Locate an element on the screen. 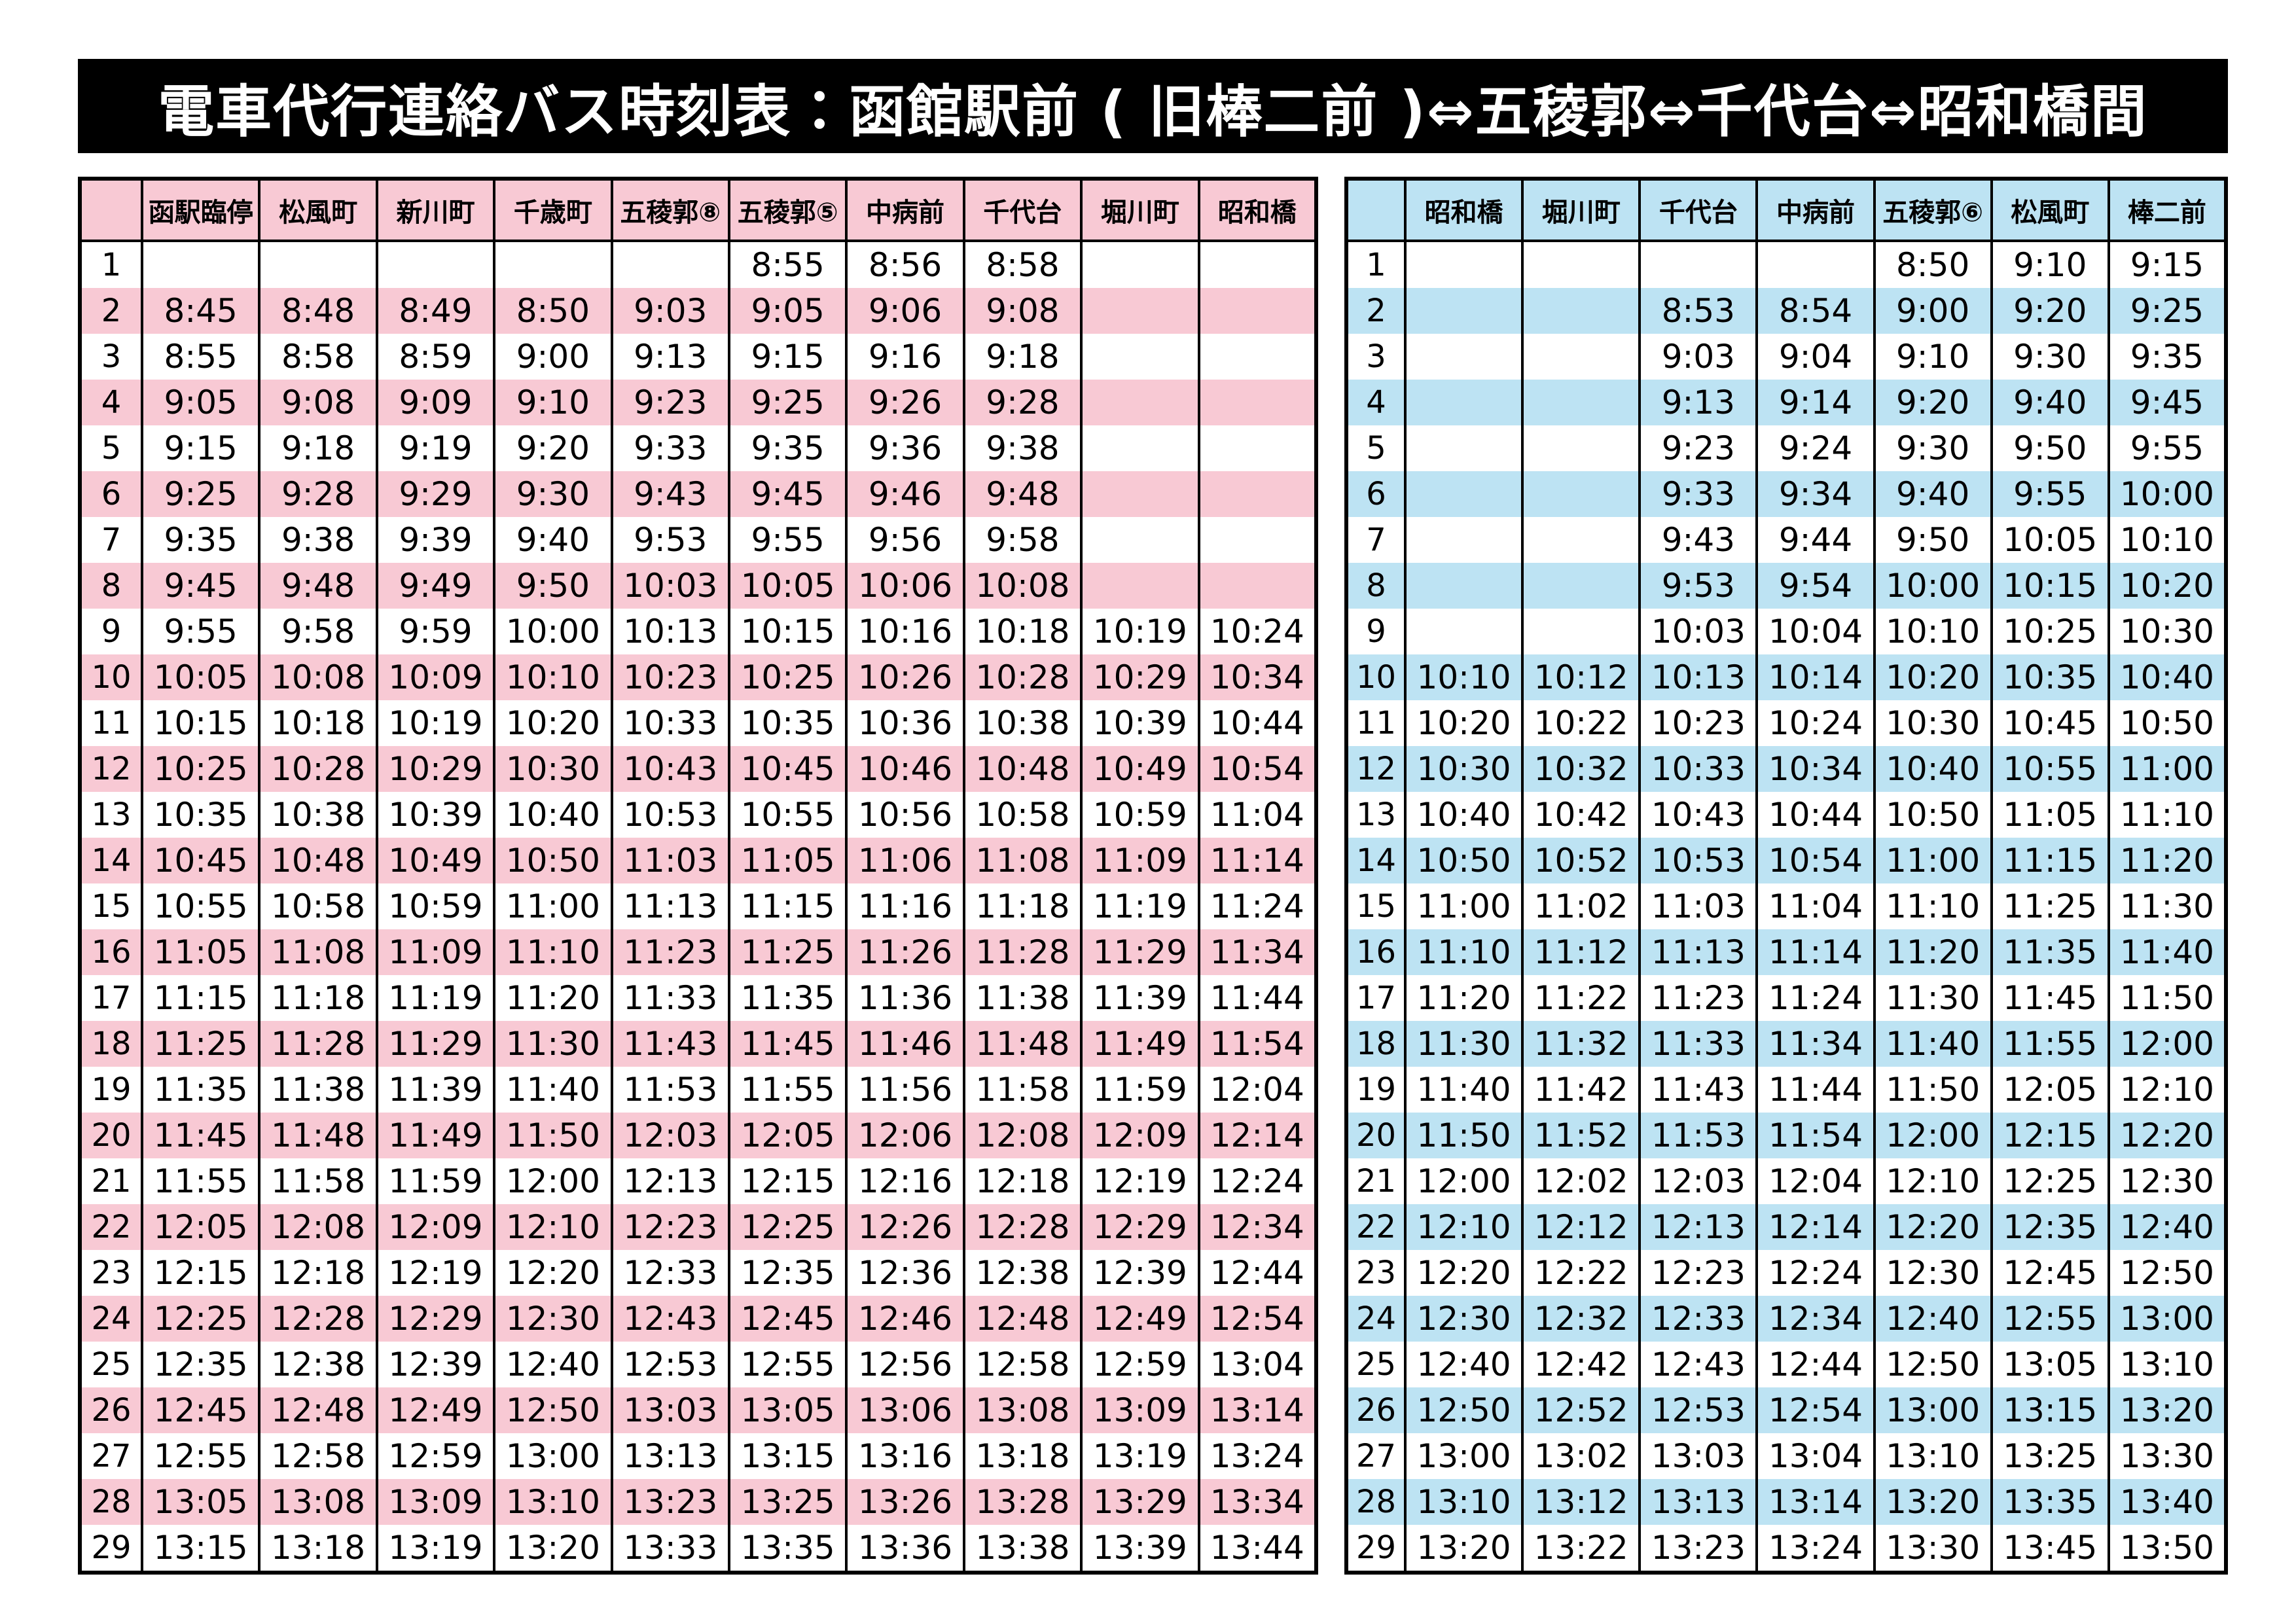 This screenshot has width=2296, height=1623. time-cell: 9:13 is located at coordinates (1697, 402).